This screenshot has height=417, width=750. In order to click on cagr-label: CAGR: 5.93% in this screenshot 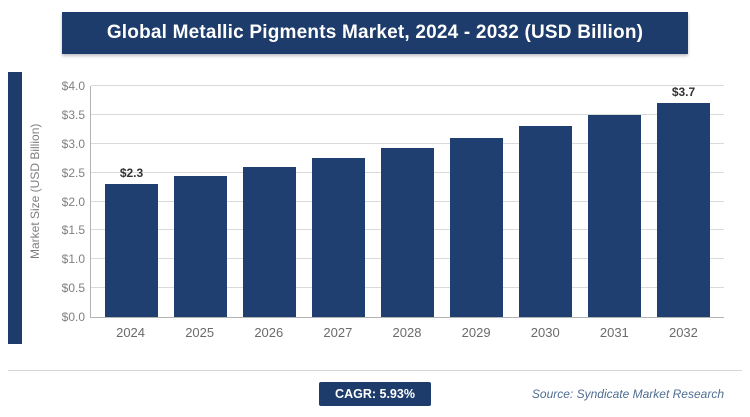, I will do `click(375, 394)`.